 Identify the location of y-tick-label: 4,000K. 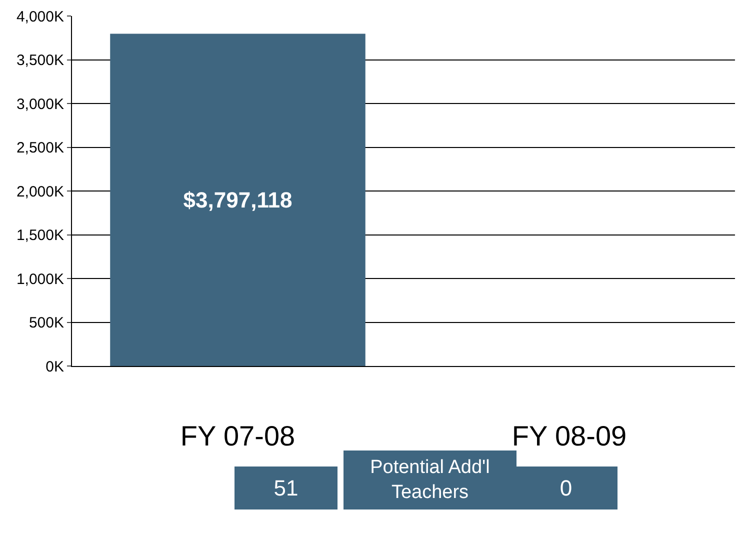
(40, 17).